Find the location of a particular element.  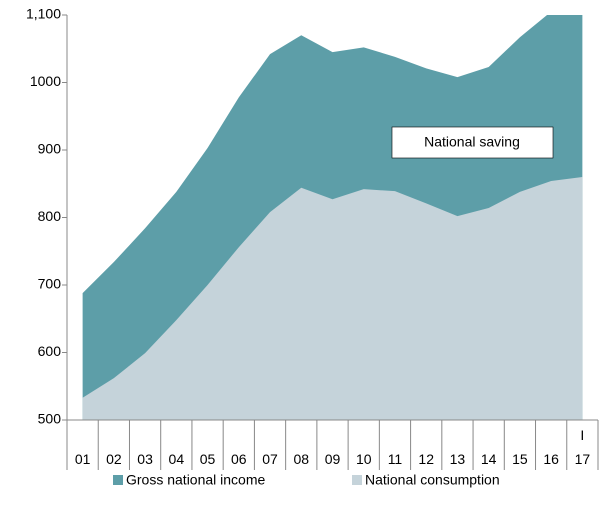

x-tick-label: 08 is located at coordinates (301, 459).